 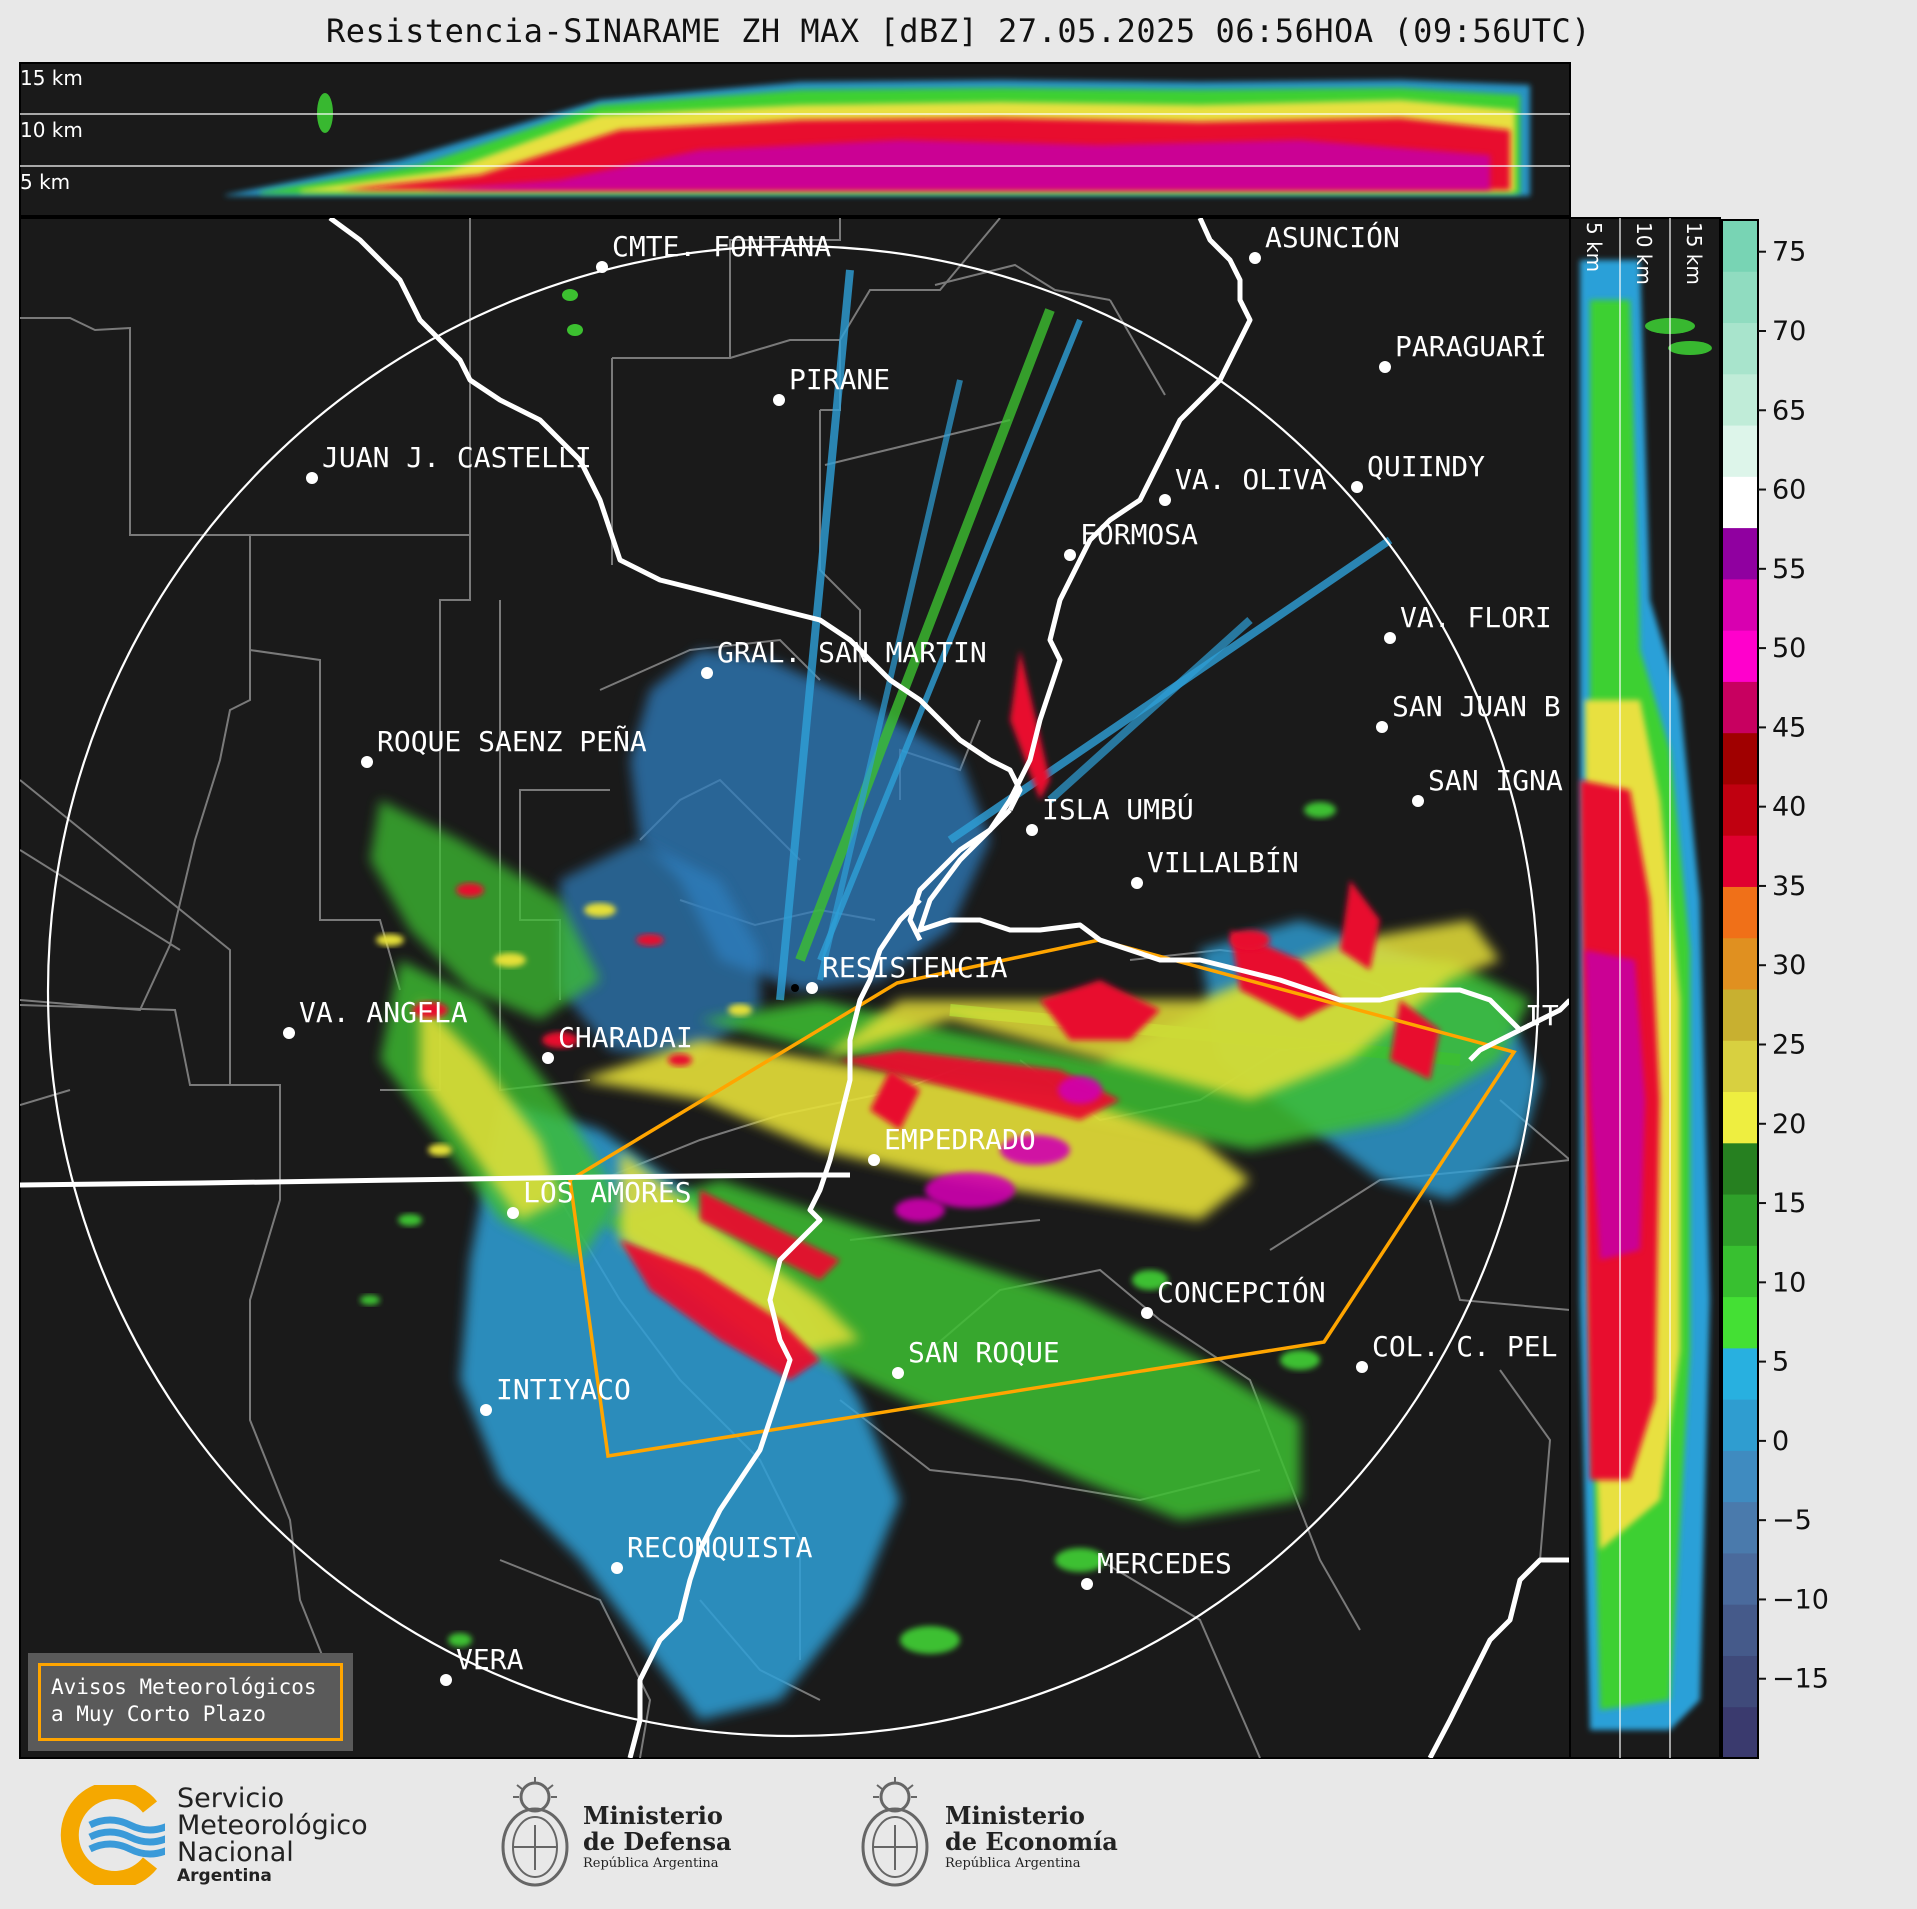 I want to click on city-label: ASUNCIÓN, so click(x=1332, y=237).